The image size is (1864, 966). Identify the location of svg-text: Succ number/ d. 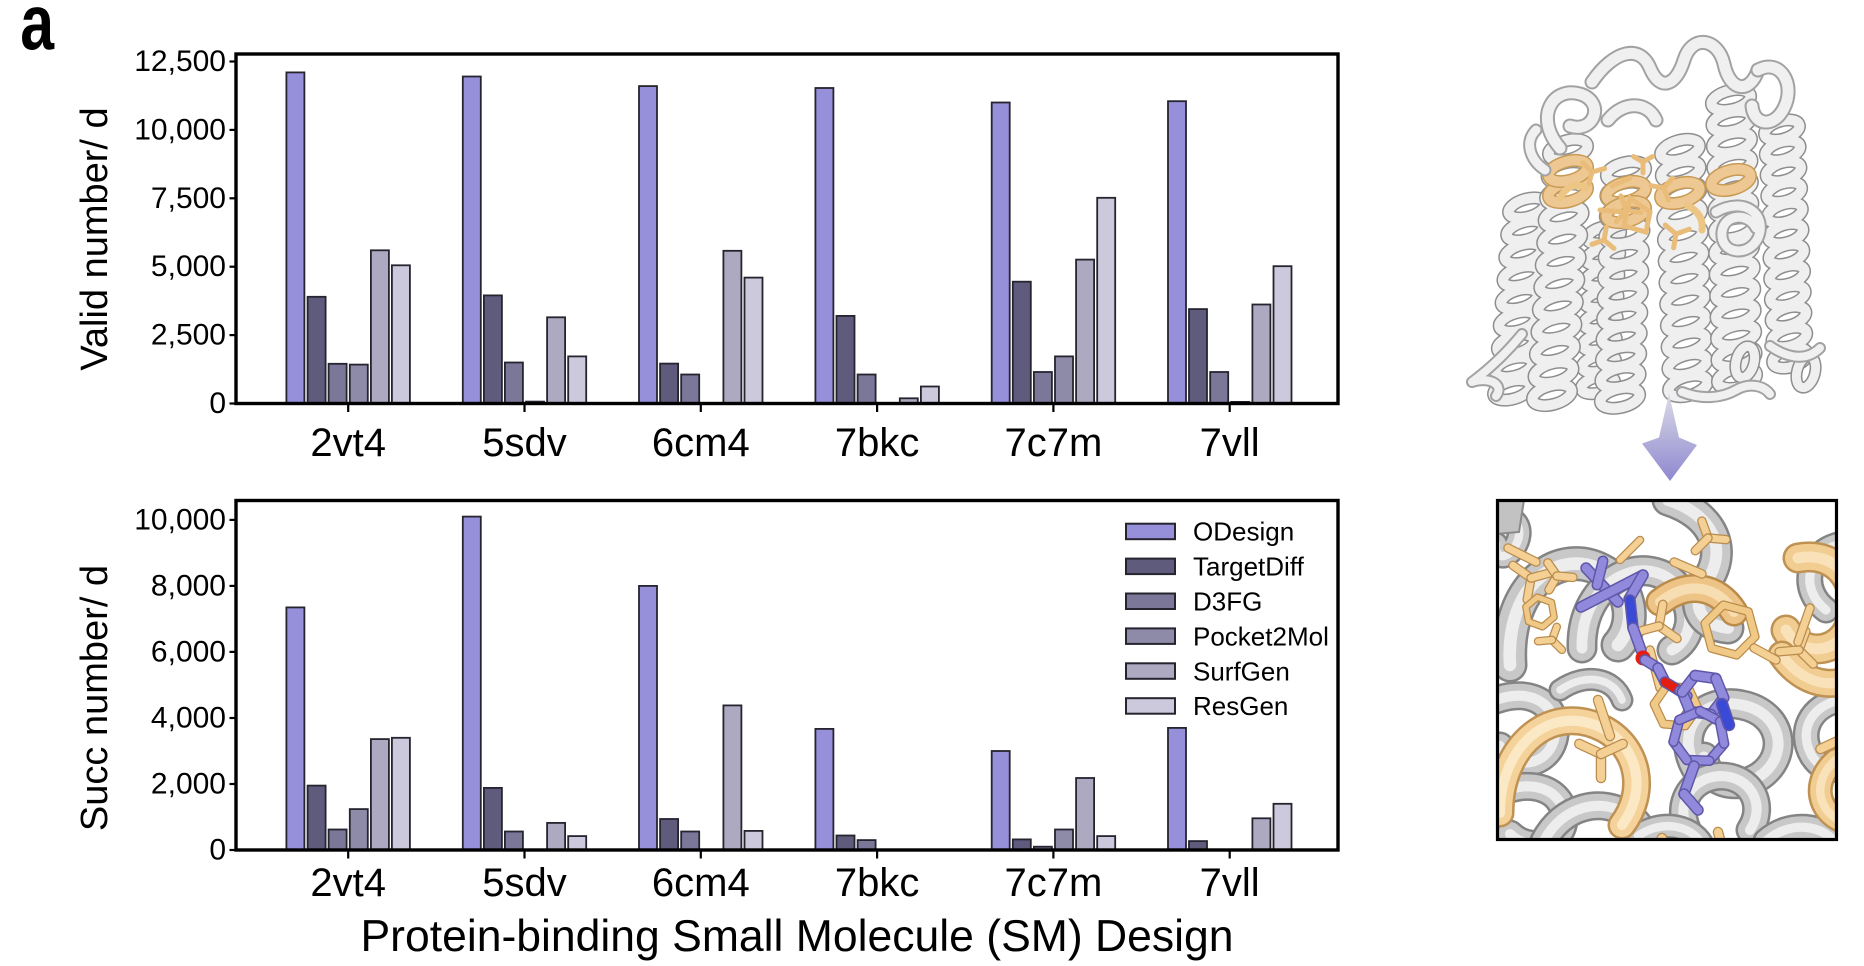
(95, 698).